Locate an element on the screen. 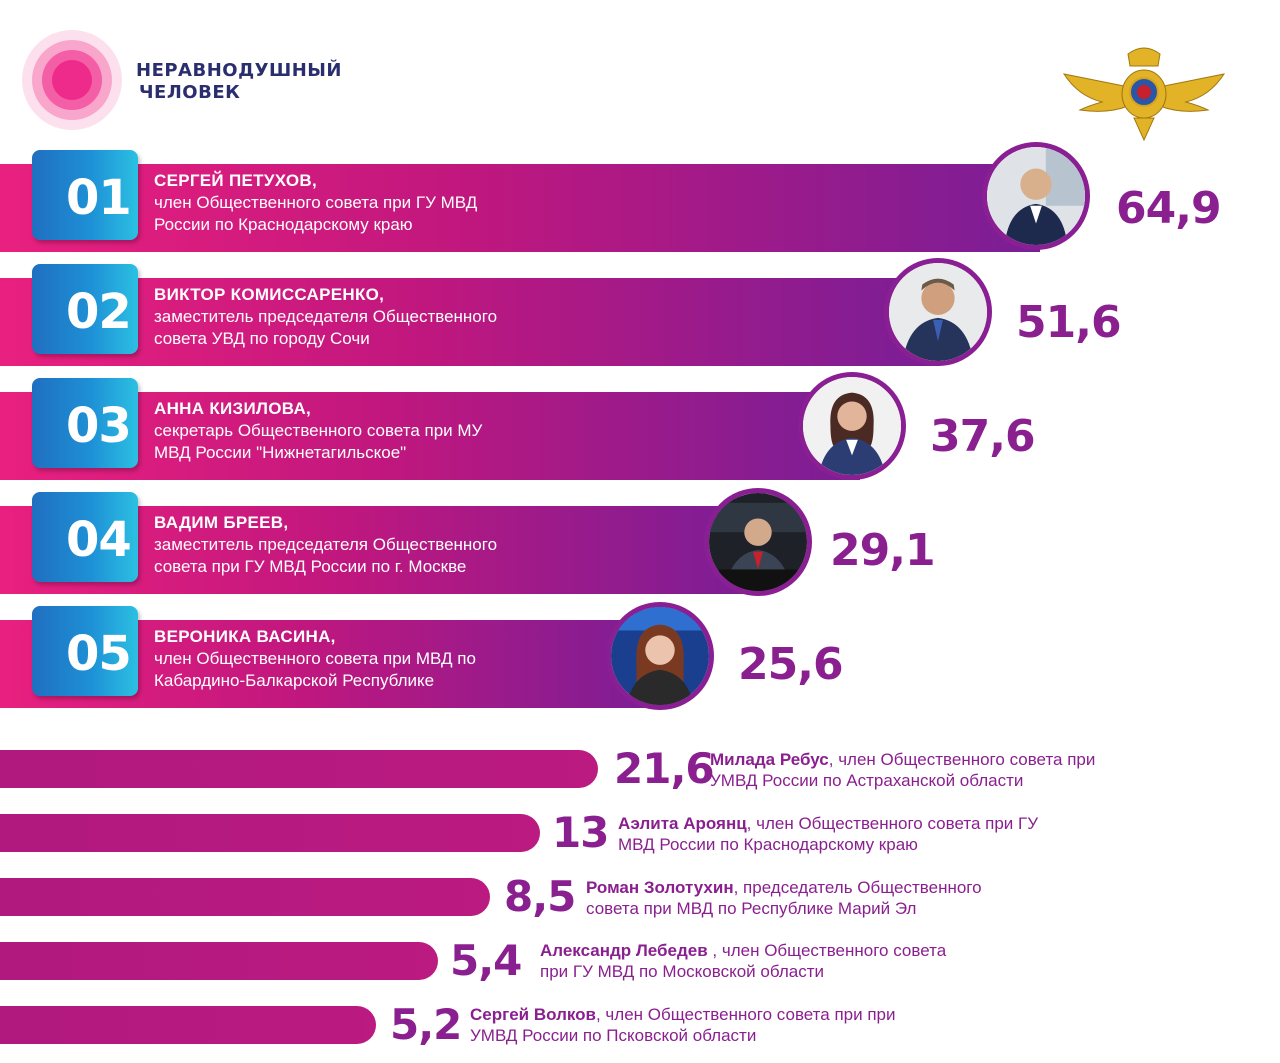 This screenshot has height=1063, width=1280. brand-logo-icon is located at coordinates (72, 80).